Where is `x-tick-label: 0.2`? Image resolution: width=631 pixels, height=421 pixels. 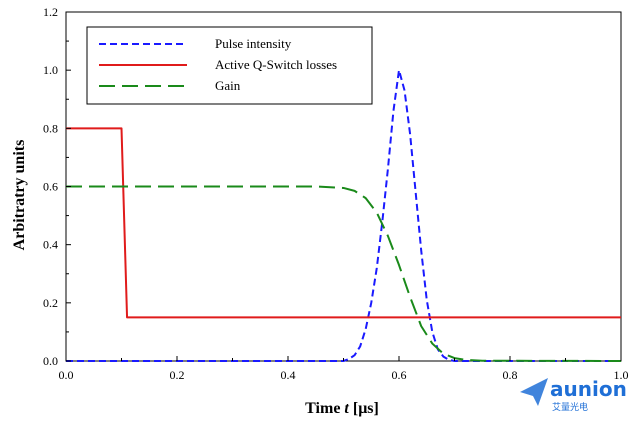 x-tick-label: 0.2 is located at coordinates (177, 375).